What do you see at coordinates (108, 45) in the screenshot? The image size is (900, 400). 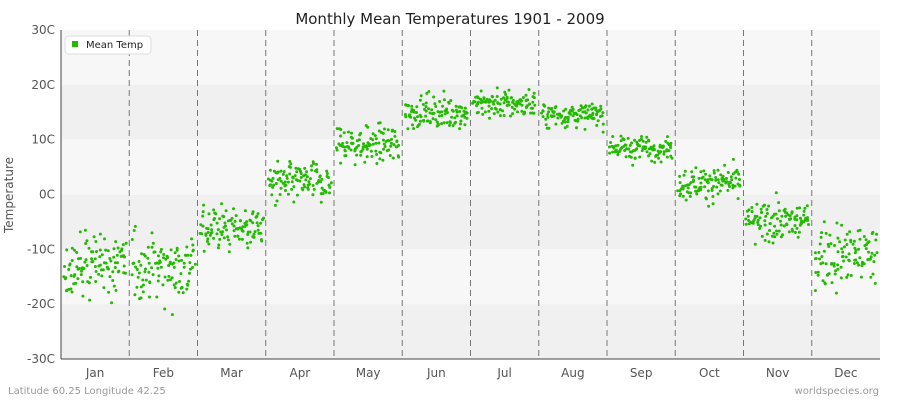 I see `legend: Mean Temp` at bounding box center [108, 45].